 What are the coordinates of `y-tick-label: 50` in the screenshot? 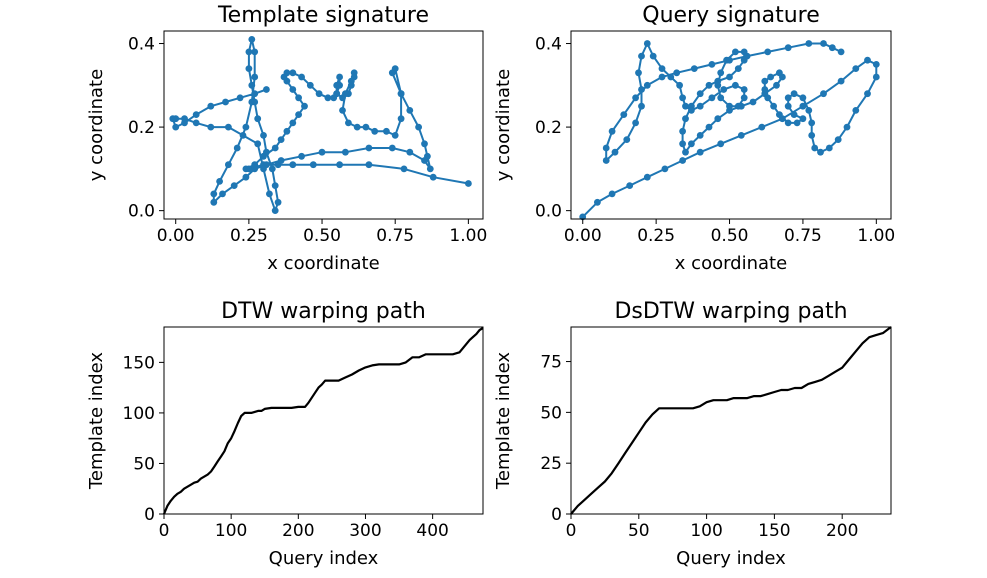 It's located at (551, 413).